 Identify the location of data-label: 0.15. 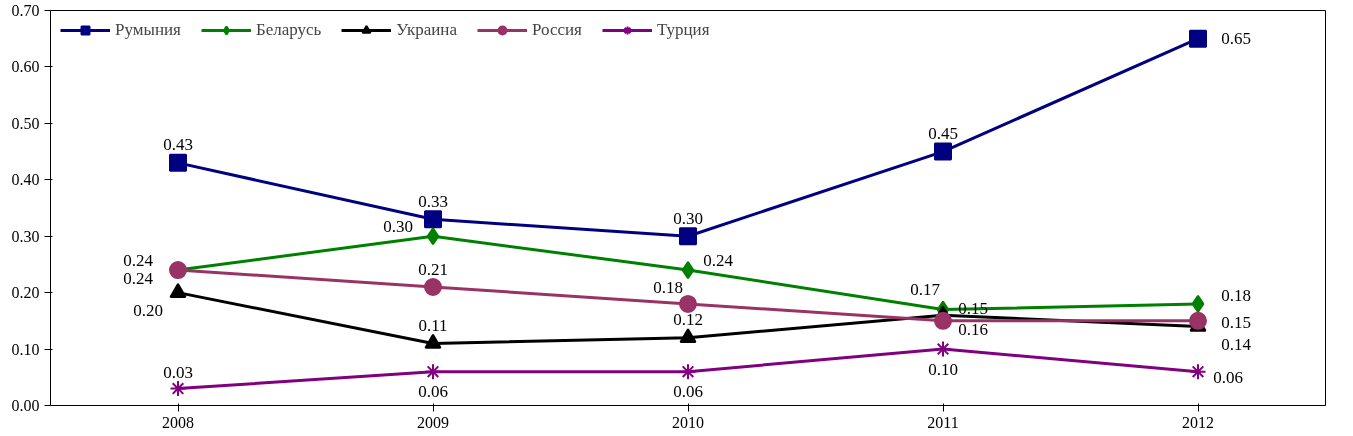
(1236, 323).